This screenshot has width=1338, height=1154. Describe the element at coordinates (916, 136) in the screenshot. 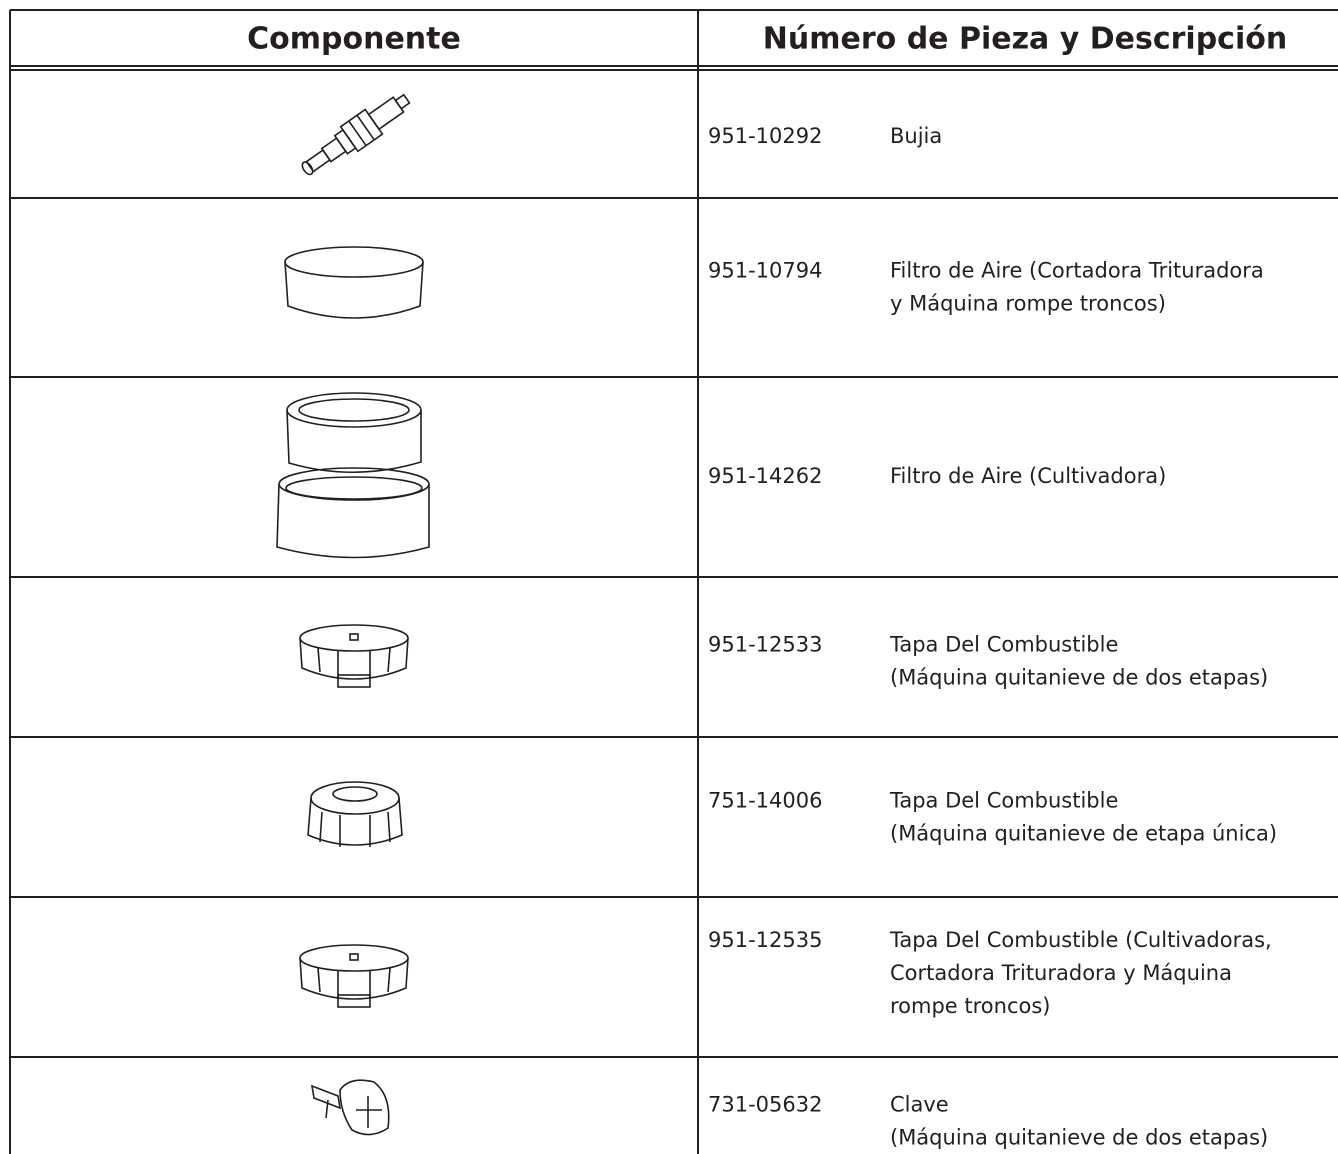

I see `part-description: Bujia` at that location.